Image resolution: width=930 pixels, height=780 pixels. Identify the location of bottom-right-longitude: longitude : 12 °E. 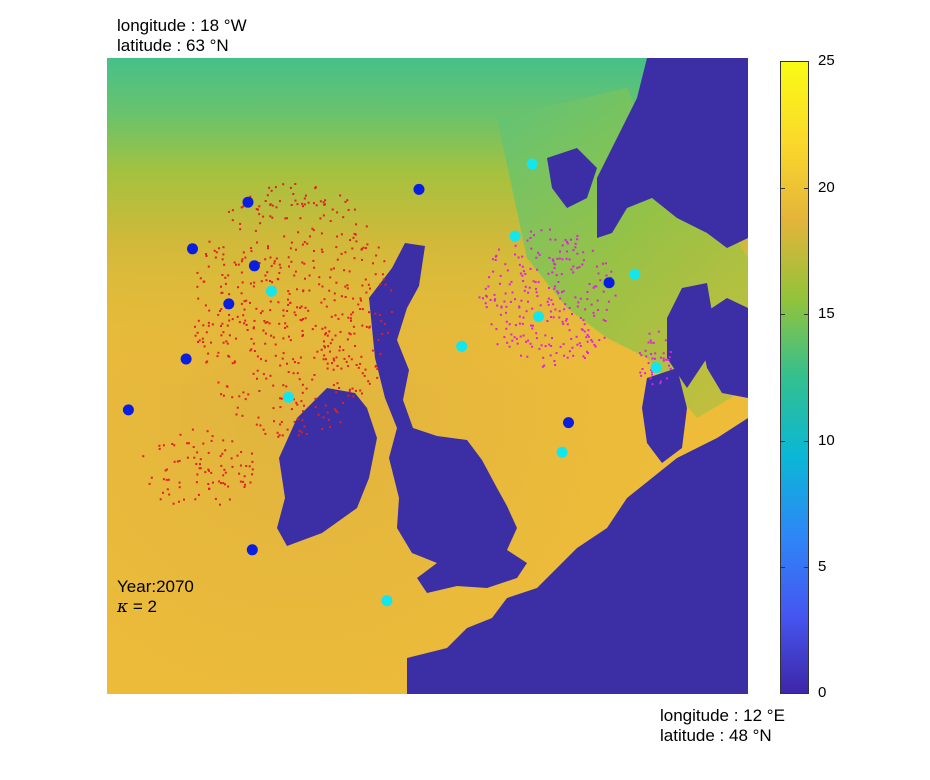
(722, 715).